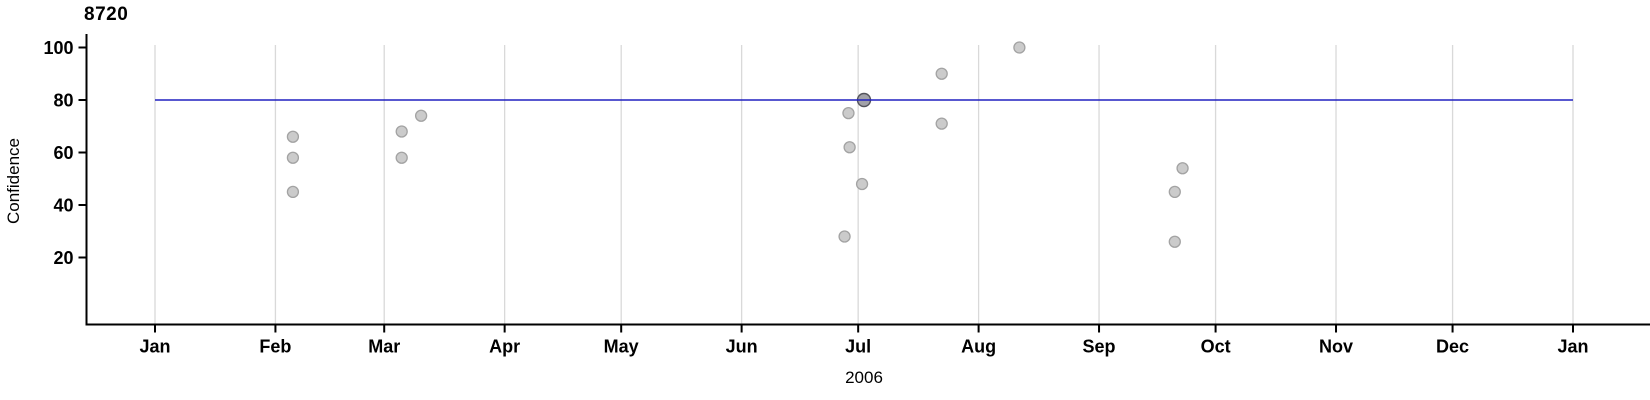 The height and width of the screenshot is (400, 1650). Describe the element at coordinates (58, 48) in the screenshot. I see `y-tick-label: 100` at that location.